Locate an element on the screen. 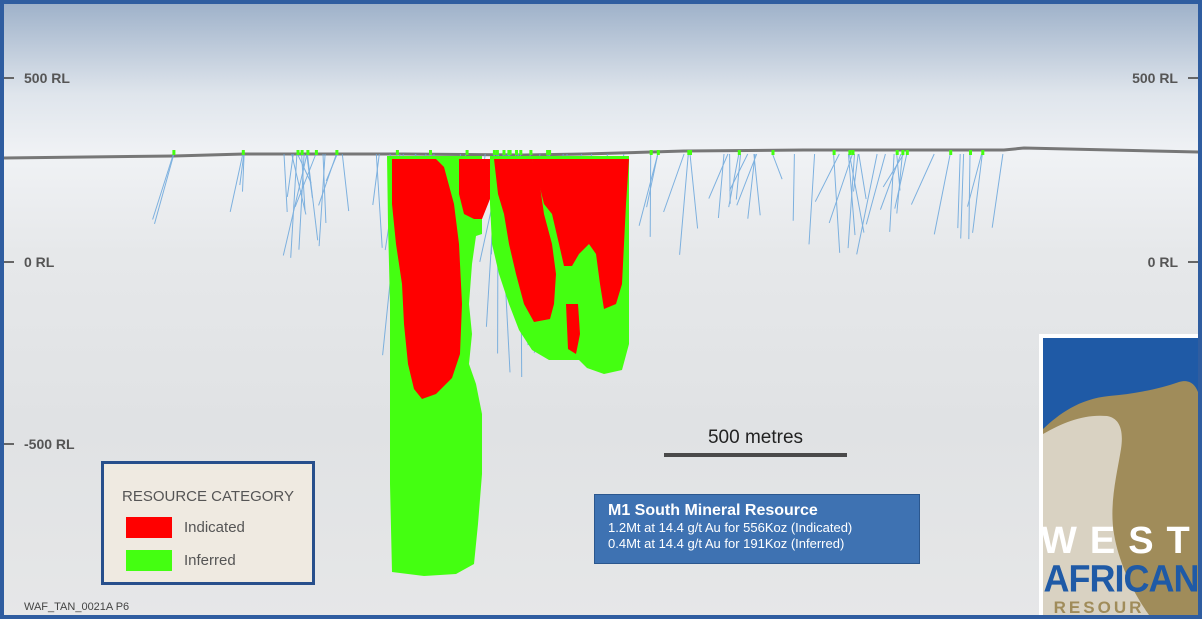 The height and width of the screenshot is (619, 1202). resource-category-legend: RESOURCE CATEGORY Indicated Inferred is located at coordinates (208, 523).